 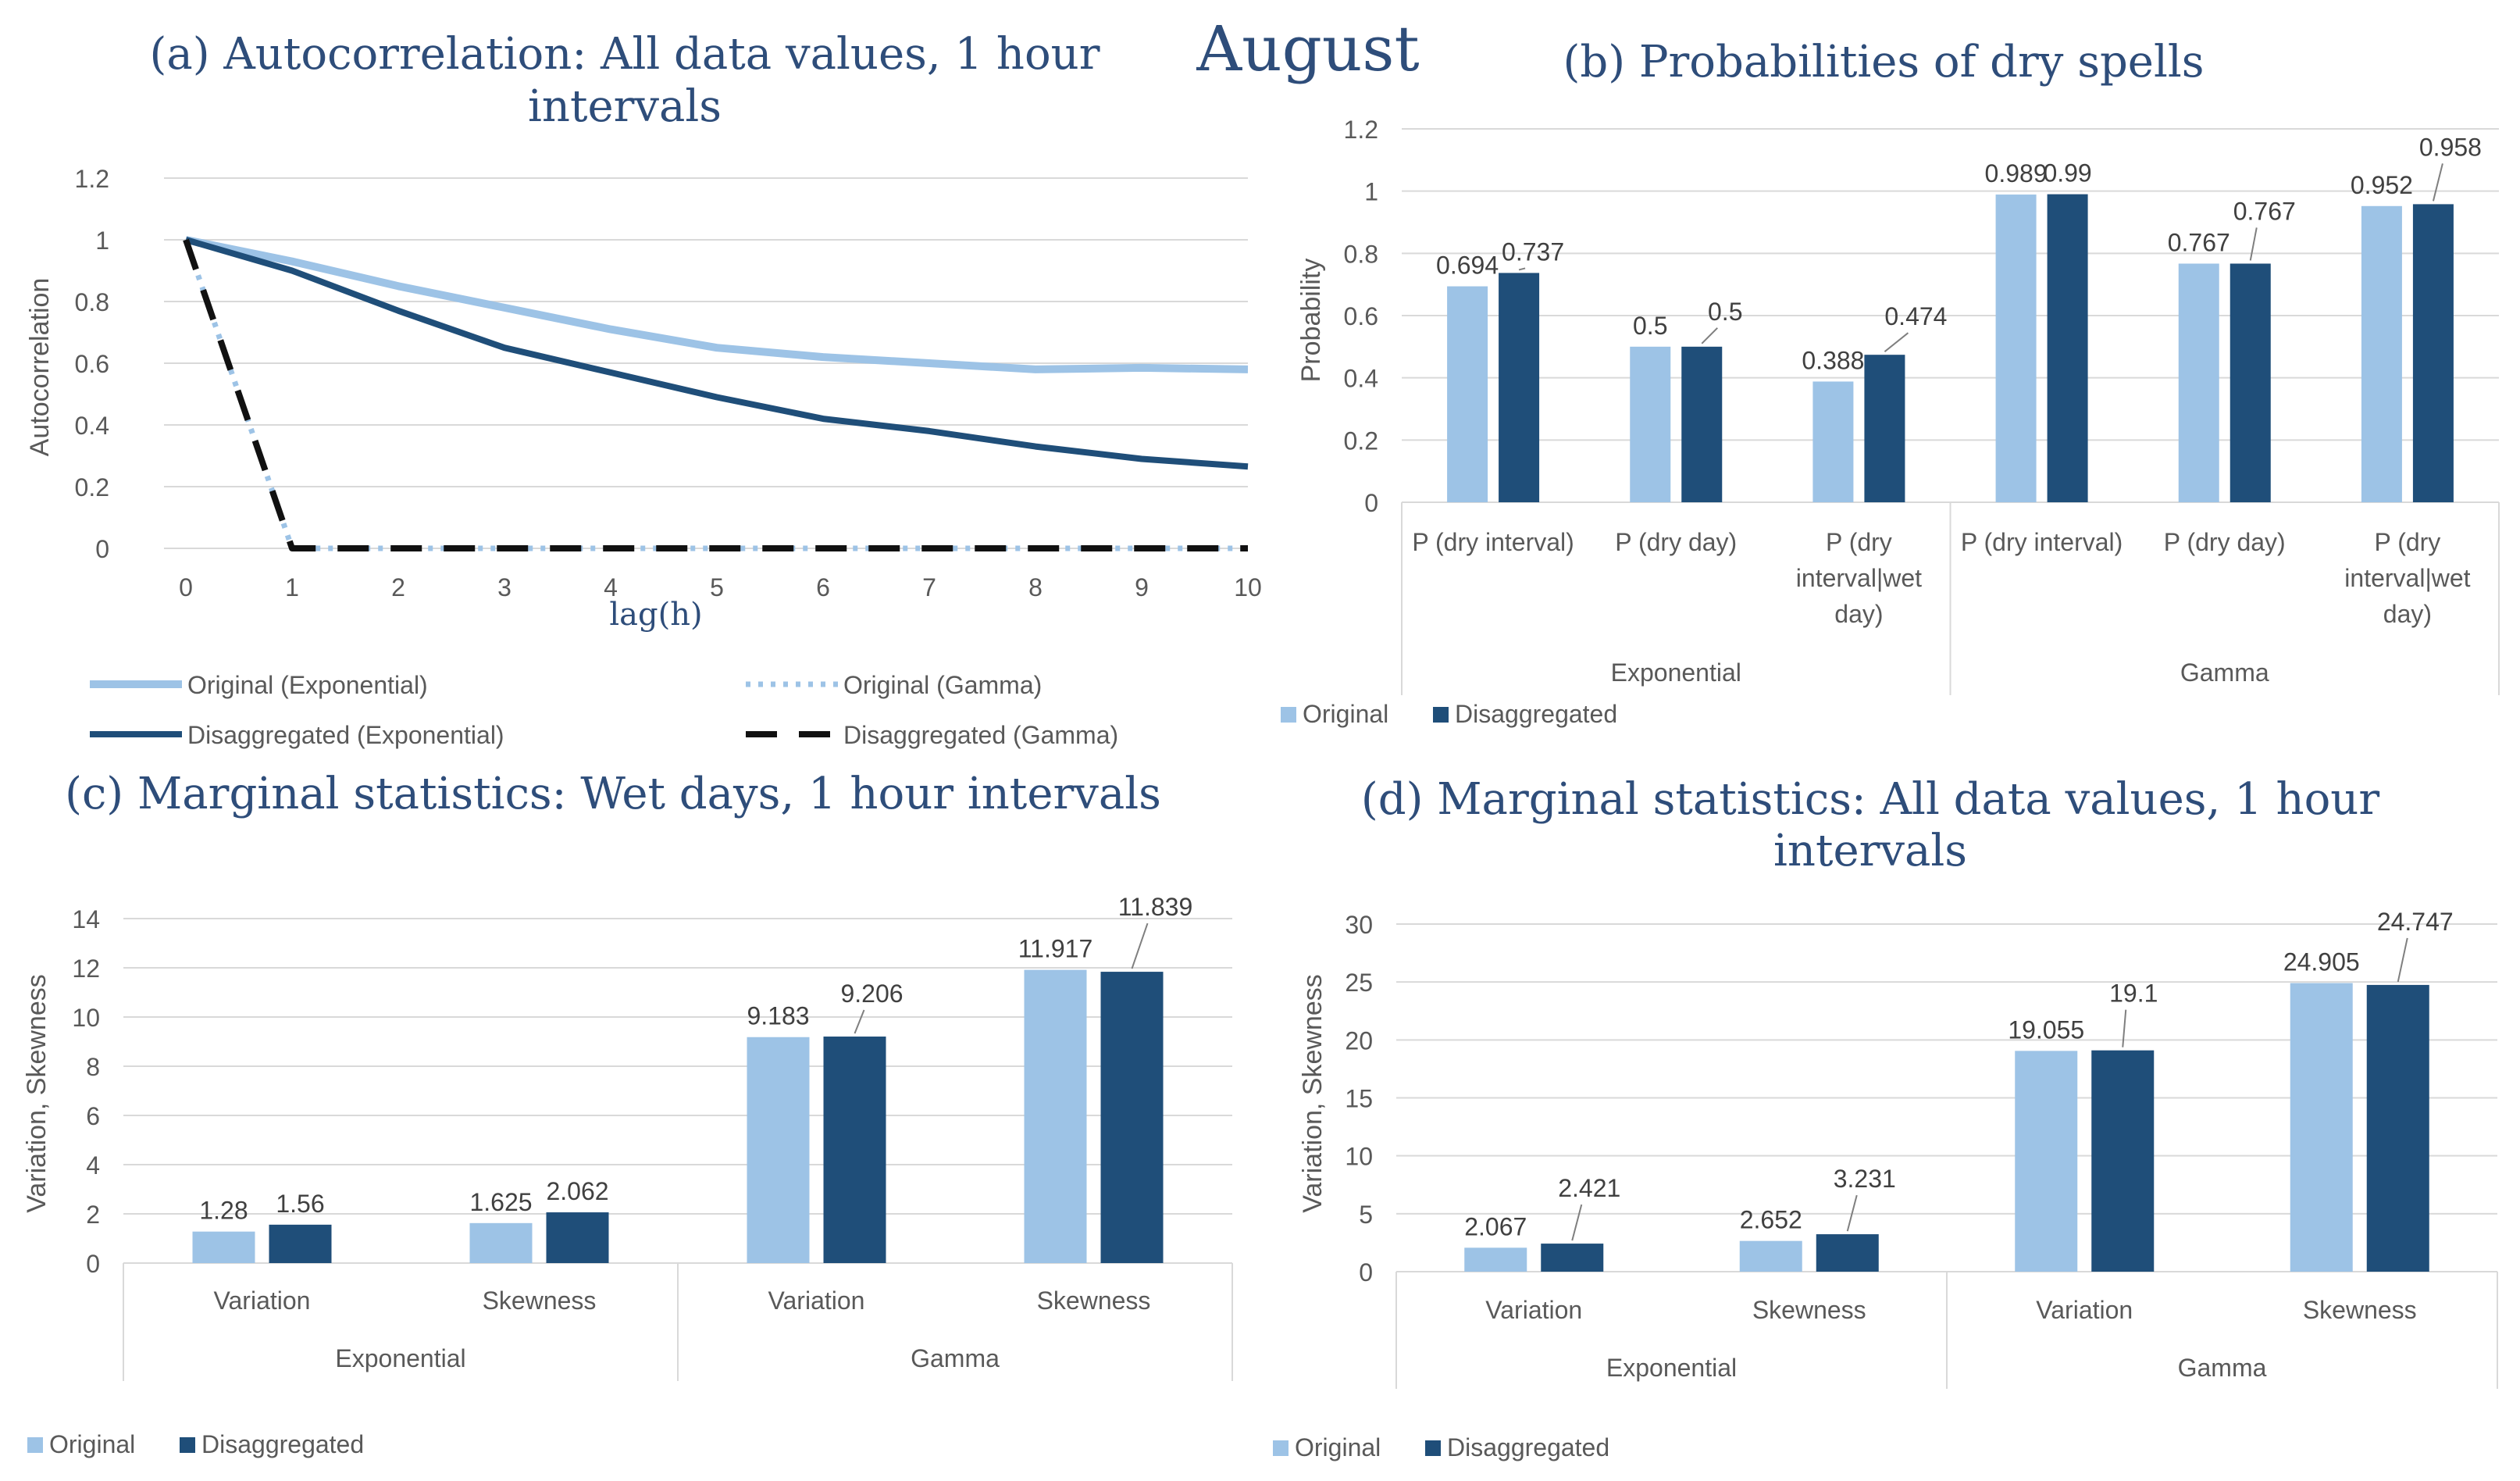 I want to click on chart-b-ytick: 1.2, so click(x=1361, y=130).